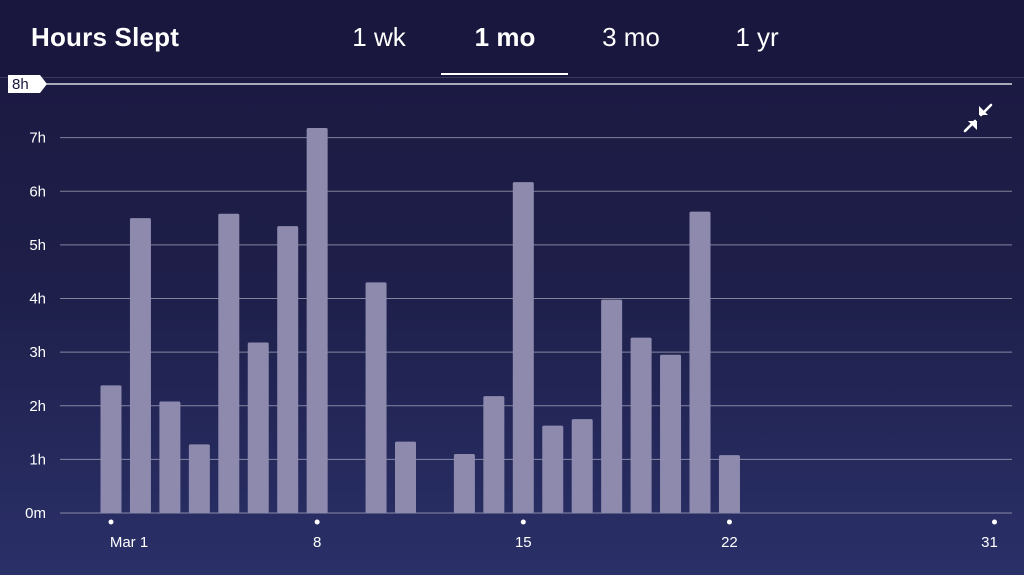  What do you see at coordinates (317, 542) in the screenshot?
I see `x-tick-label: 8` at bounding box center [317, 542].